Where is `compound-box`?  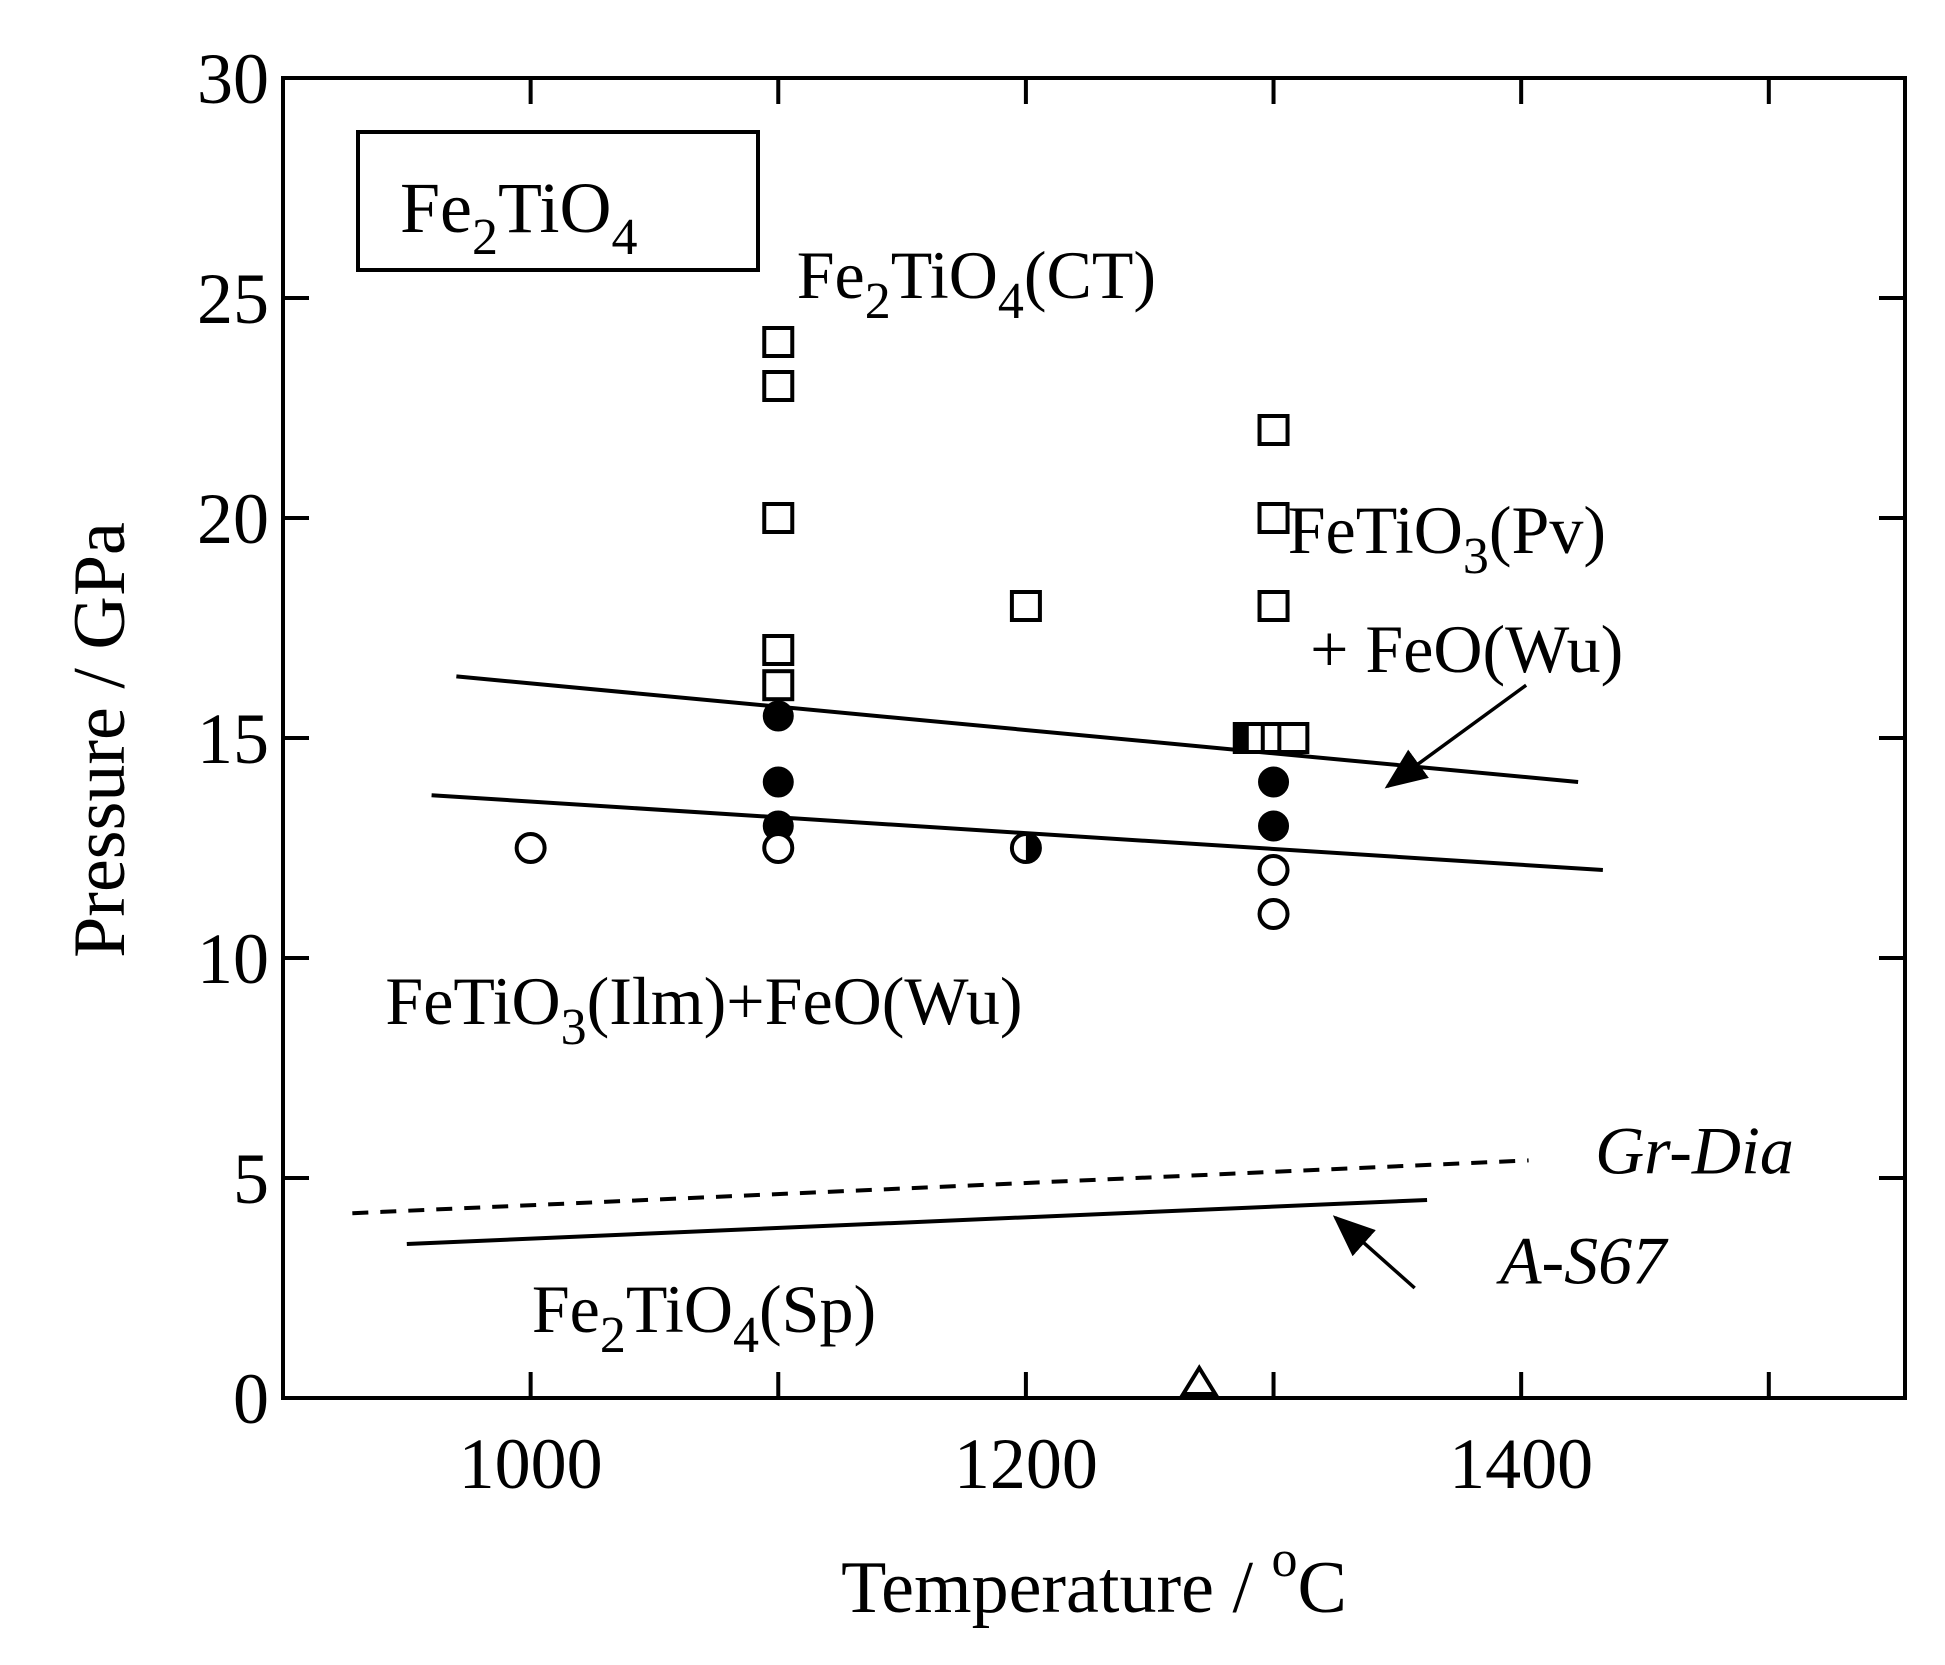 compound-box is located at coordinates (558, 201).